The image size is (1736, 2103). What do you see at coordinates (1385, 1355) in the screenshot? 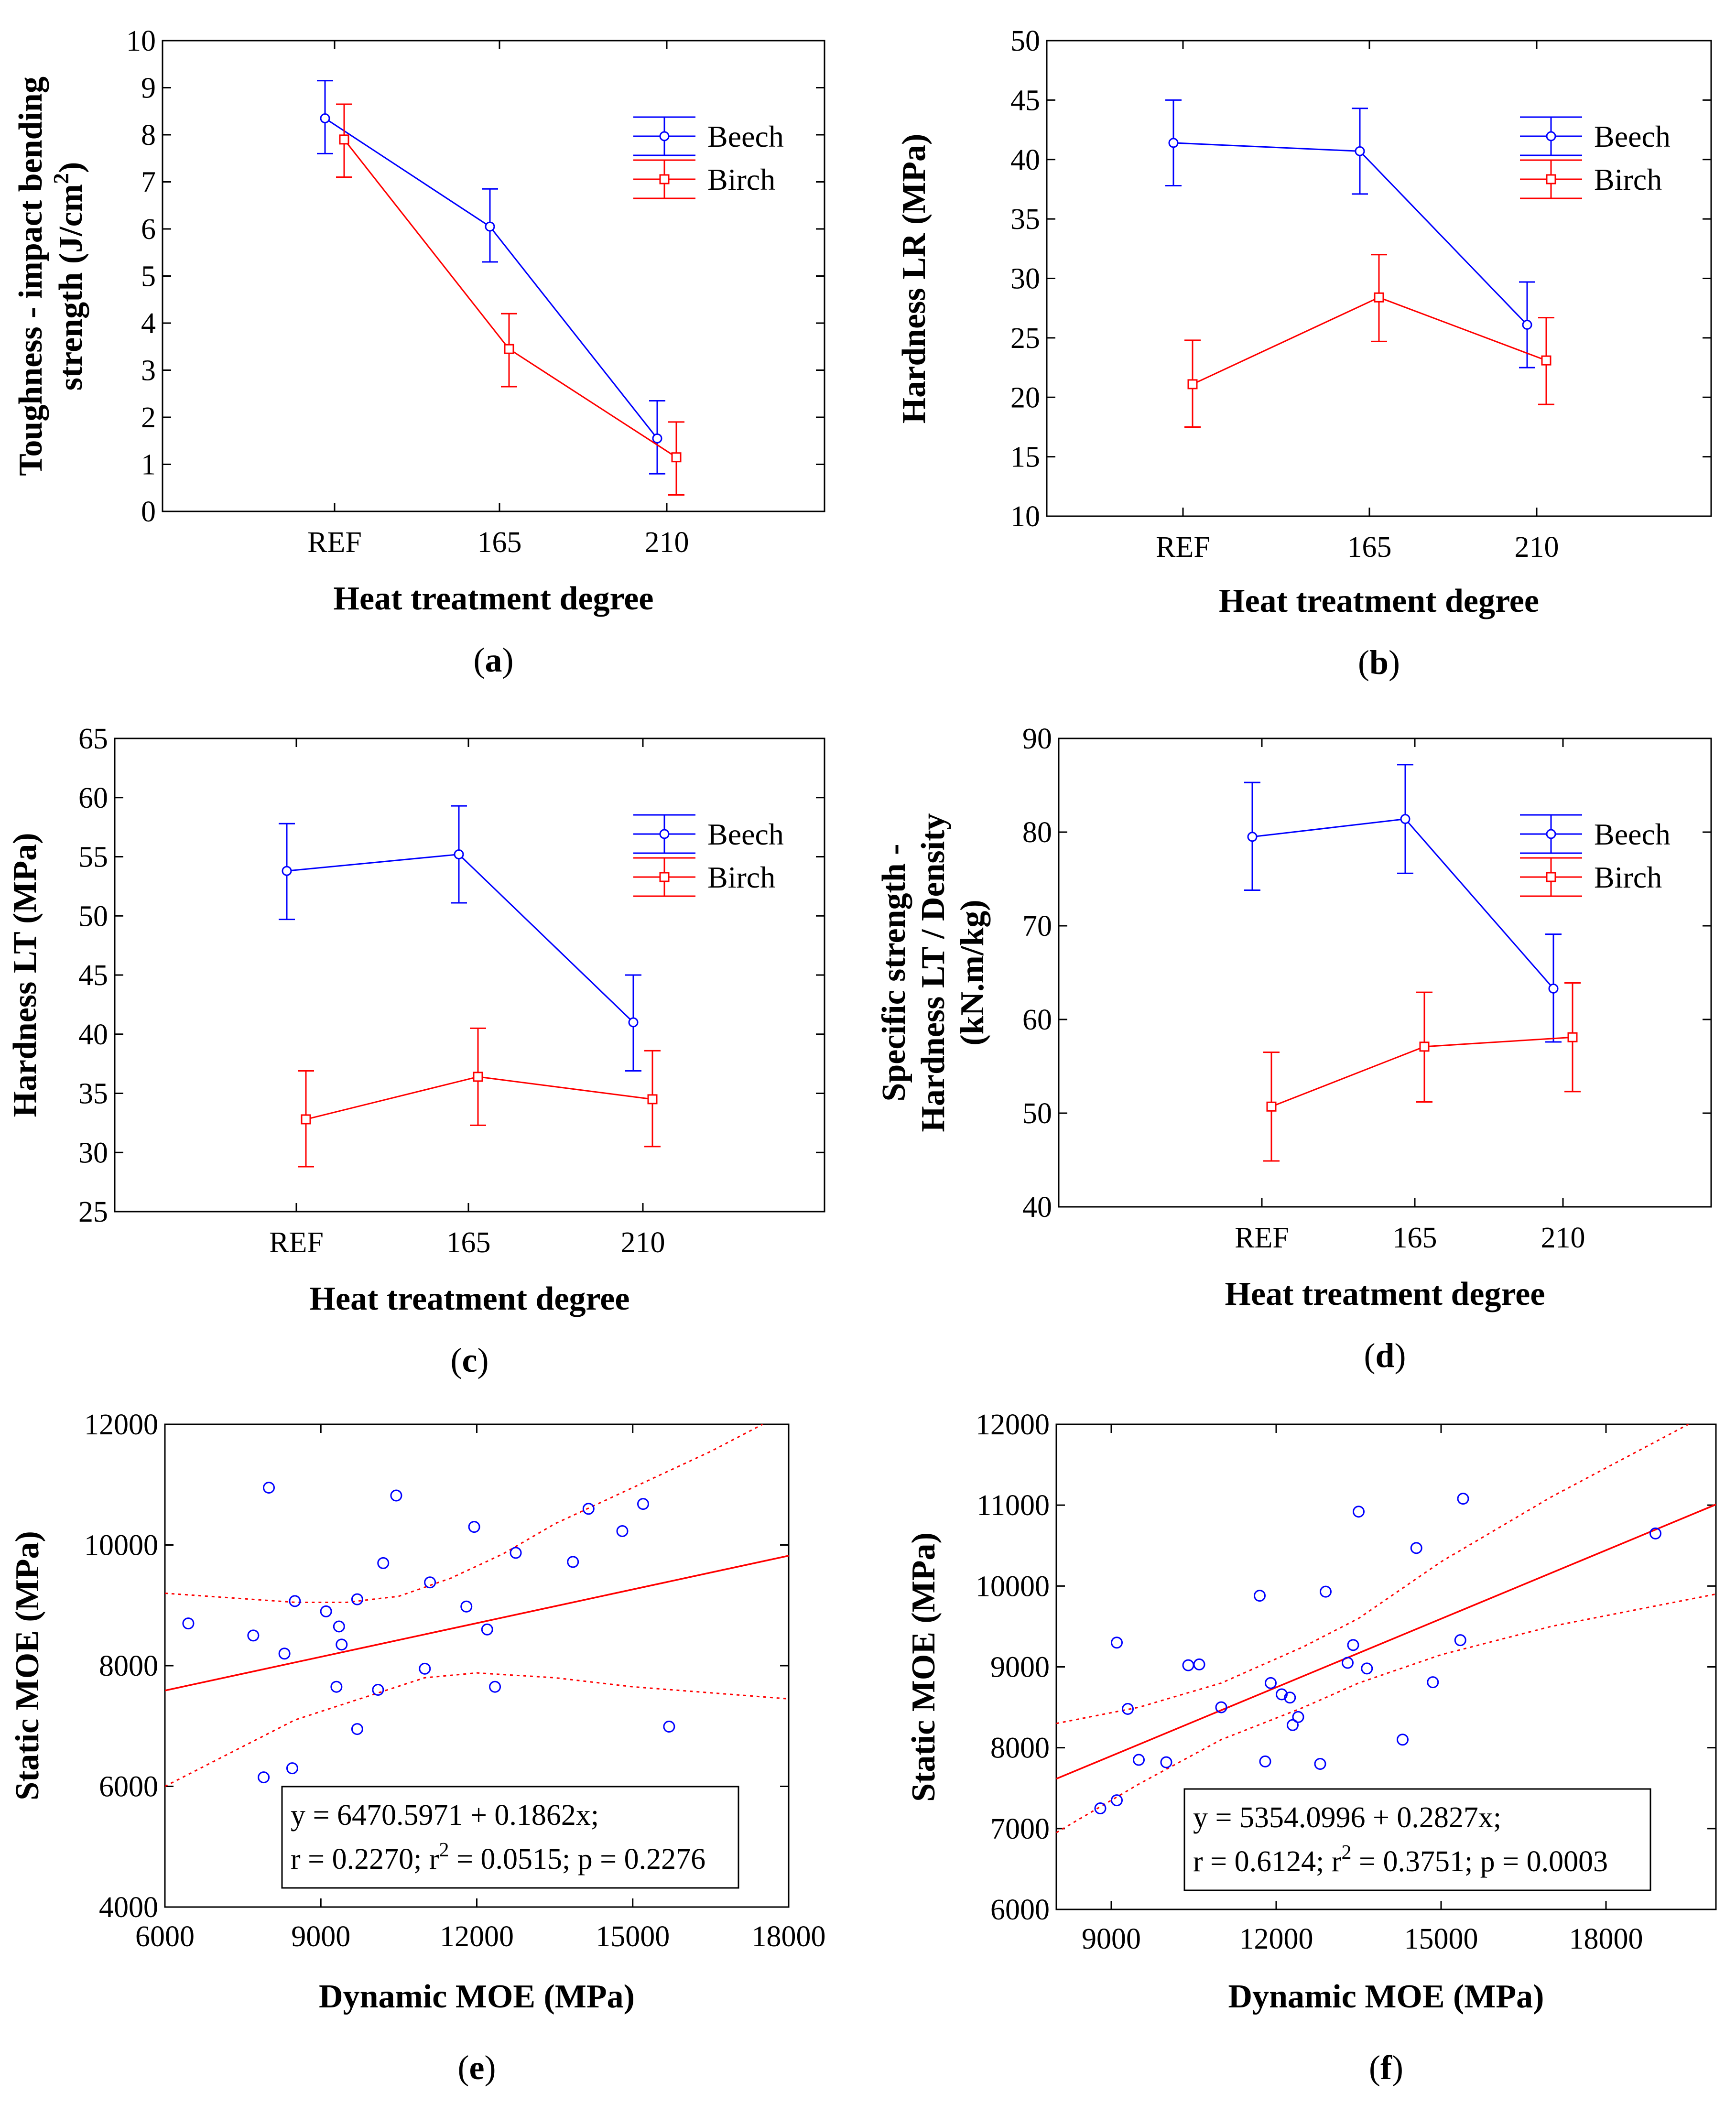
I see `panel-caption: (d)` at bounding box center [1385, 1355].